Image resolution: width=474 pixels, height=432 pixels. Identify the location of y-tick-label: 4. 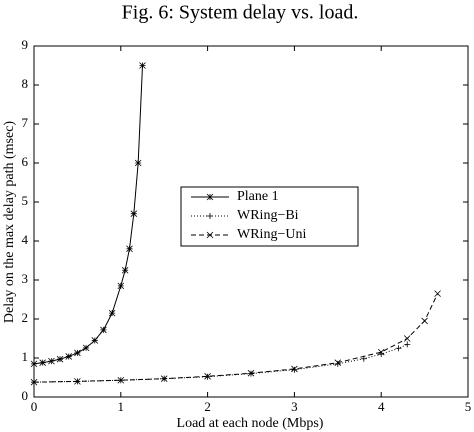
(25, 239).